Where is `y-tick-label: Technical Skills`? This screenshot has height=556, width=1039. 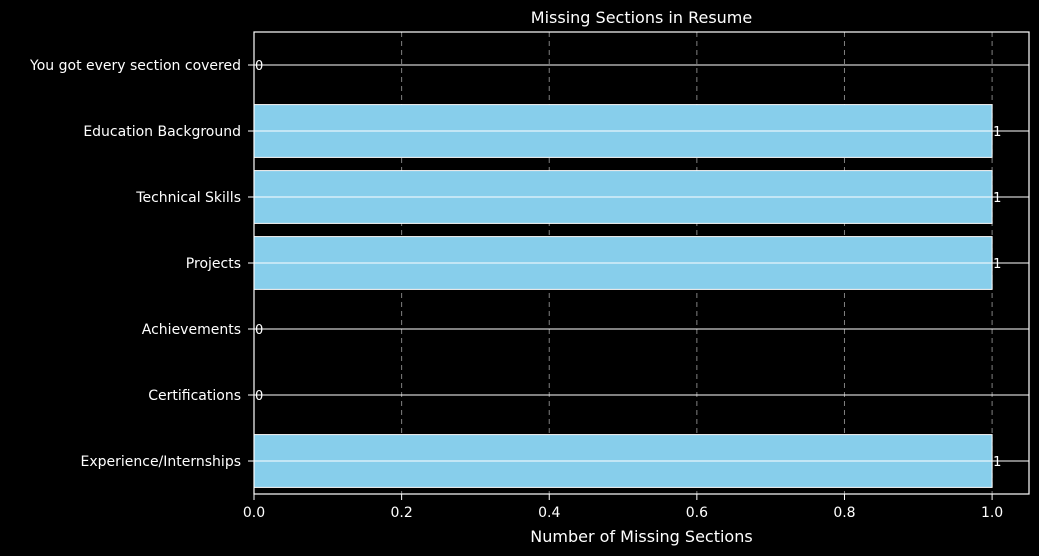 y-tick-label: Technical Skills is located at coordinates (188, 198).